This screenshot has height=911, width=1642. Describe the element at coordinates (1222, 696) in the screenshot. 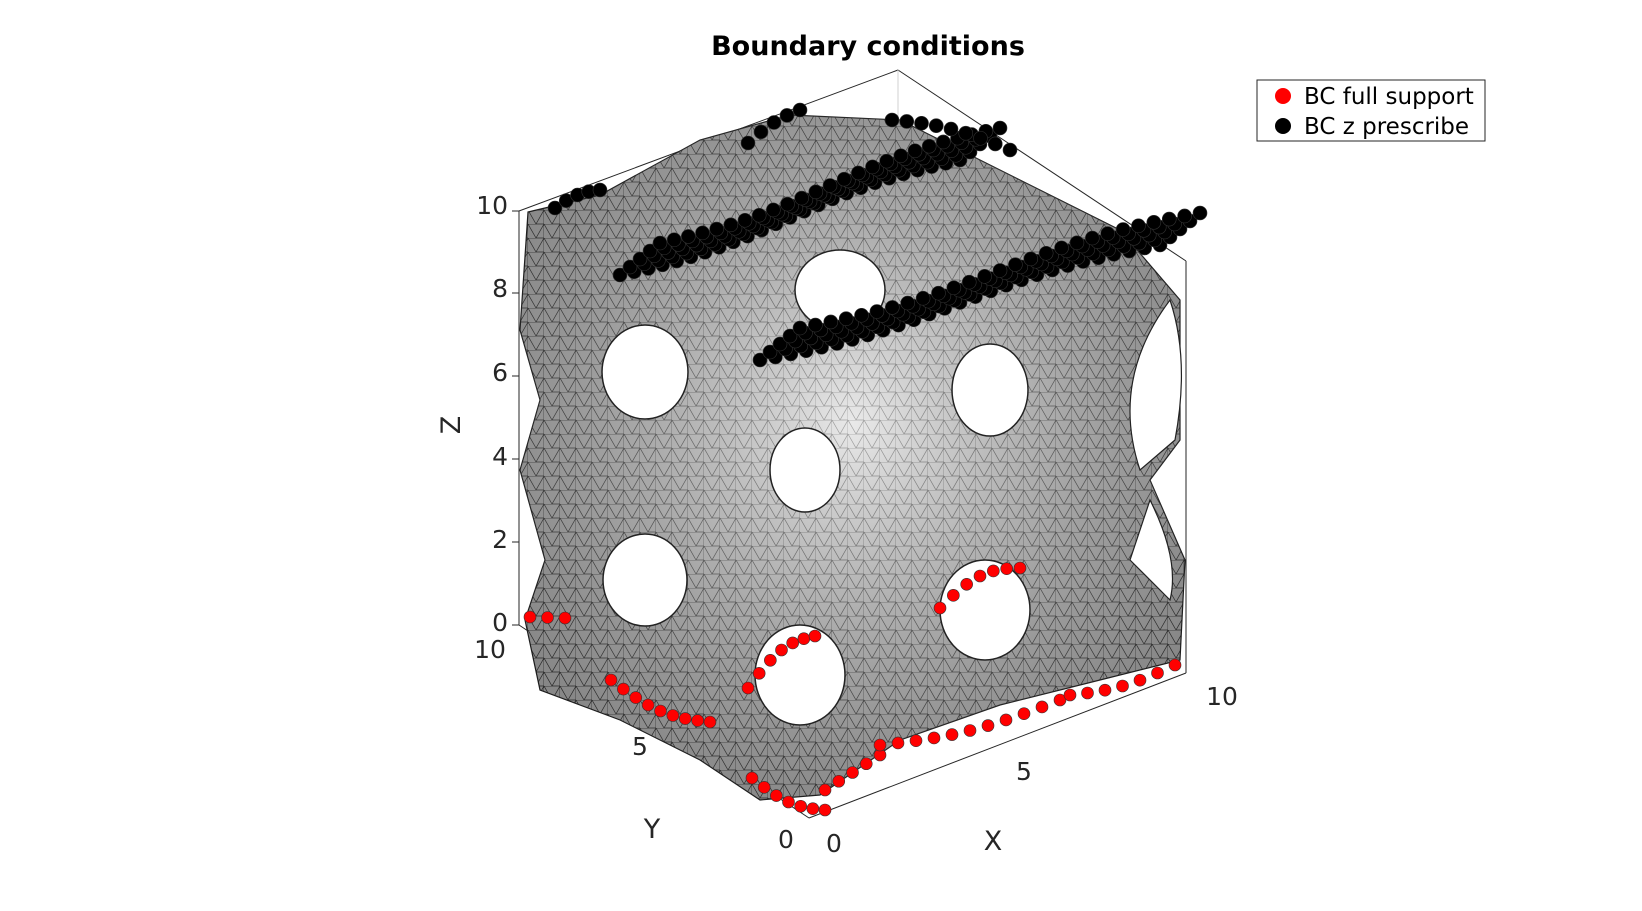

I see `x-tick-label: 10` at that location.